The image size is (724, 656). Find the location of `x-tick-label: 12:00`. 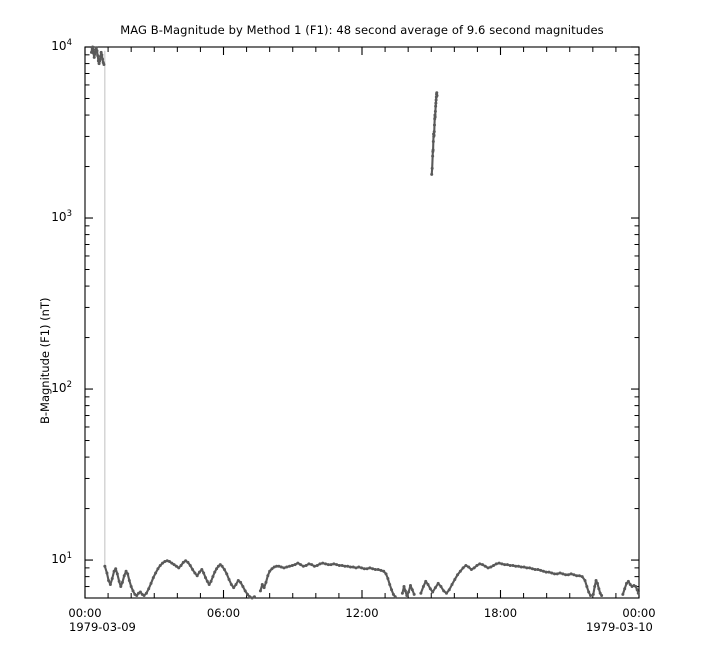

x-tick-label: 12:00 is located at coordinates (362, 613).